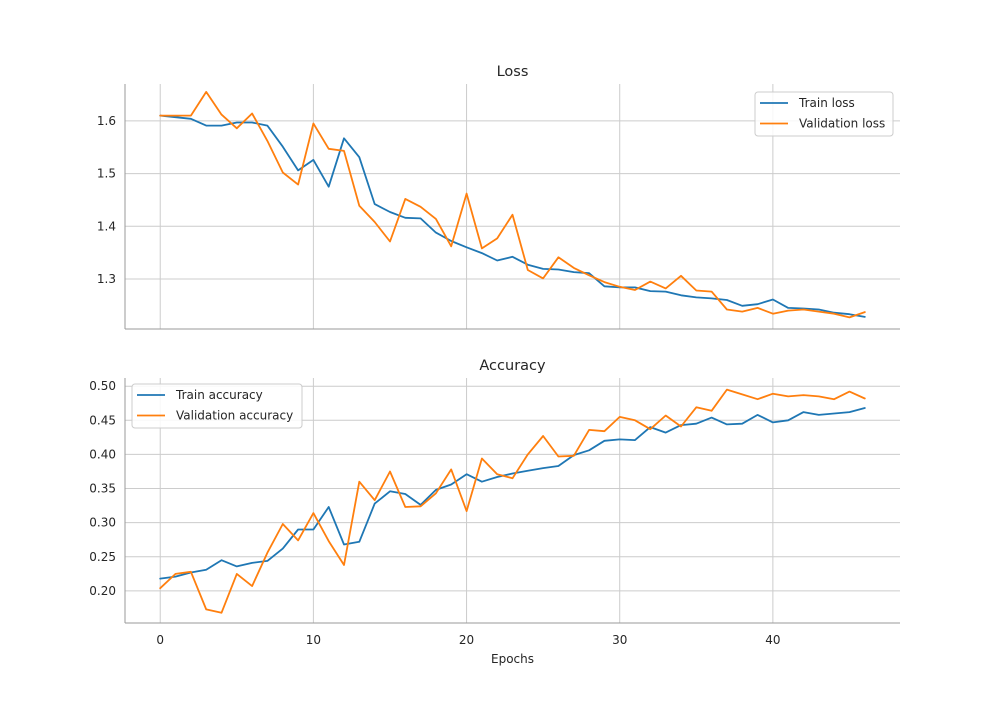 The image size is (1000, 705). I want to click on y-tick-label: 0.45, so click(102, 420).